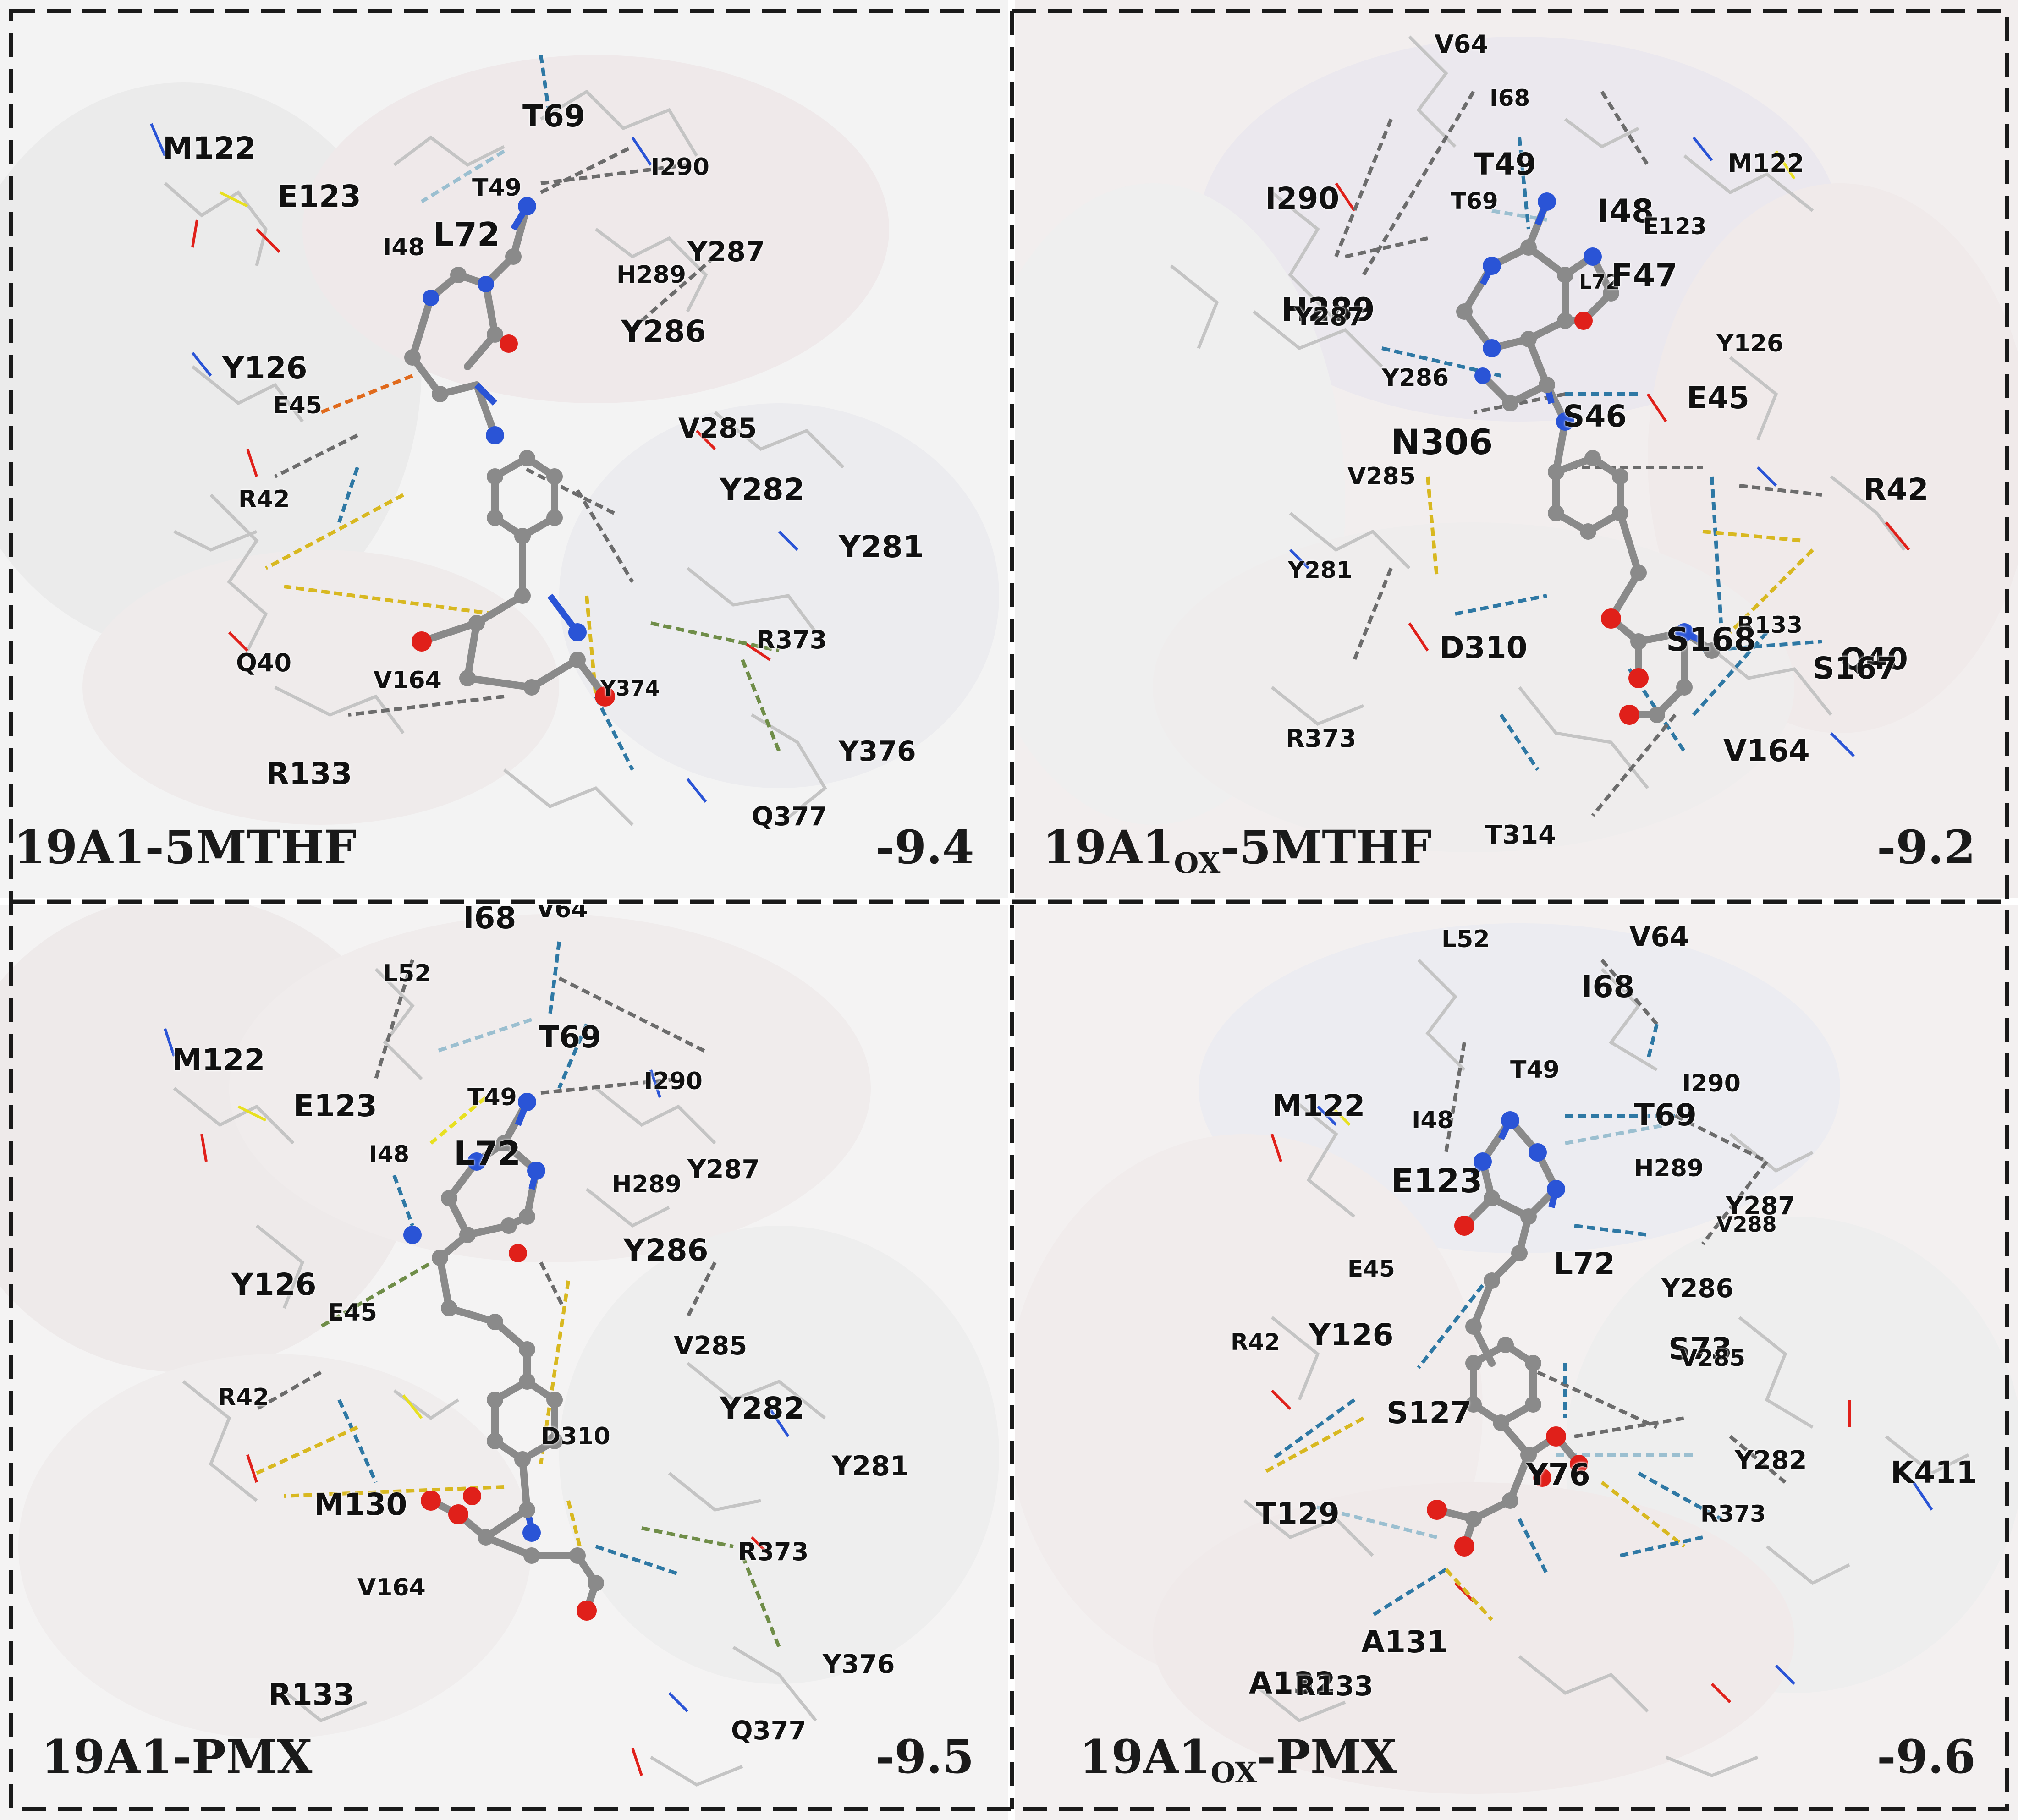  What do you see at coordinates (177, 1757) in the screenshot?
I see `panel-title: 19A1-PMX` at bounding box center [177, 1757].